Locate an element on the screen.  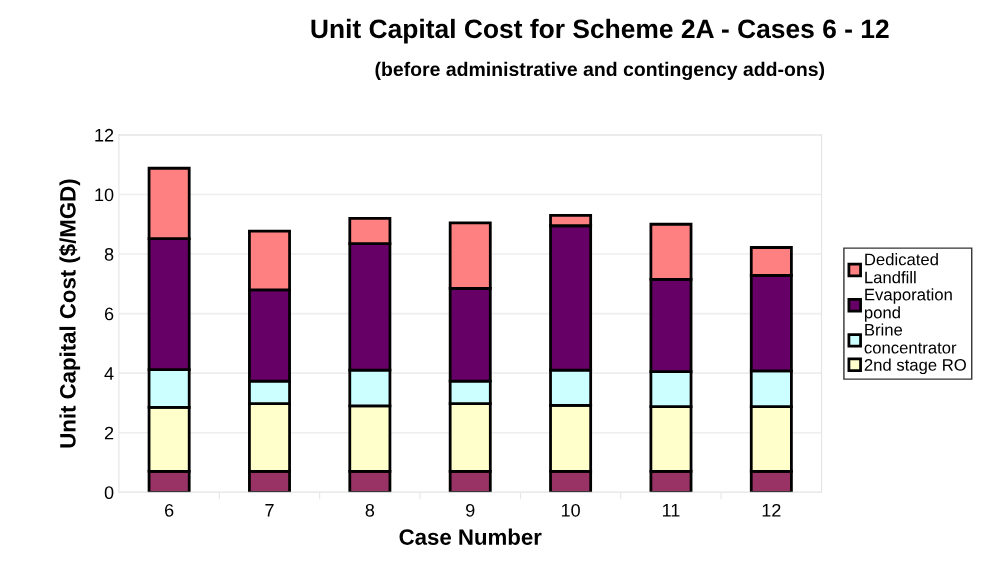
legend-label: Evaporation pond is located at coordinates (908, 305).